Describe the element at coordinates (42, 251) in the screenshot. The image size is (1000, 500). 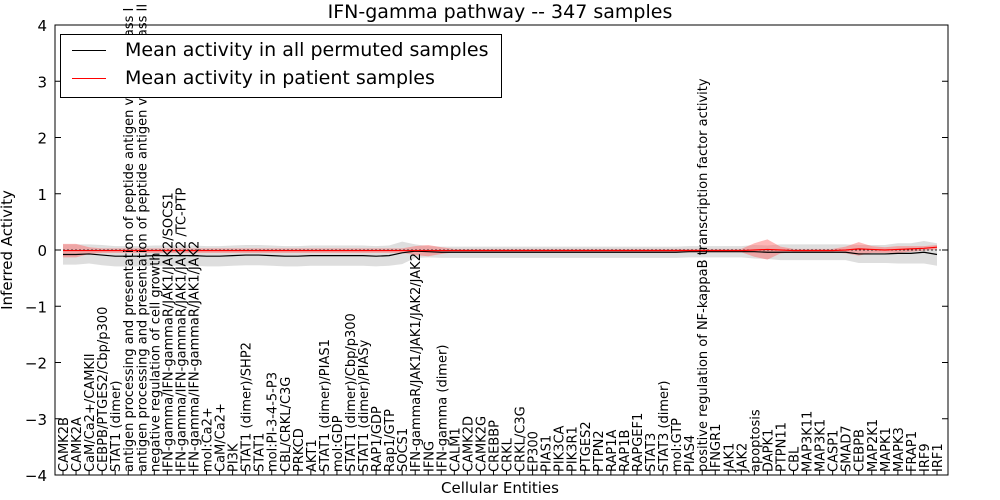
I see `y-tick-label: 0` at that location.